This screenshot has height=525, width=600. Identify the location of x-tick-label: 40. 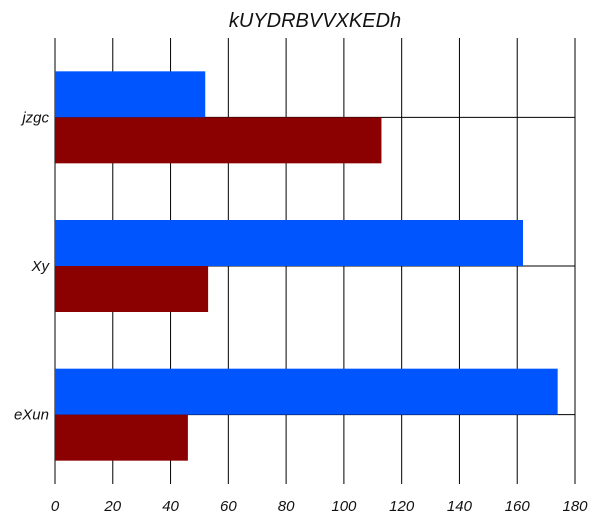
(170, 506).